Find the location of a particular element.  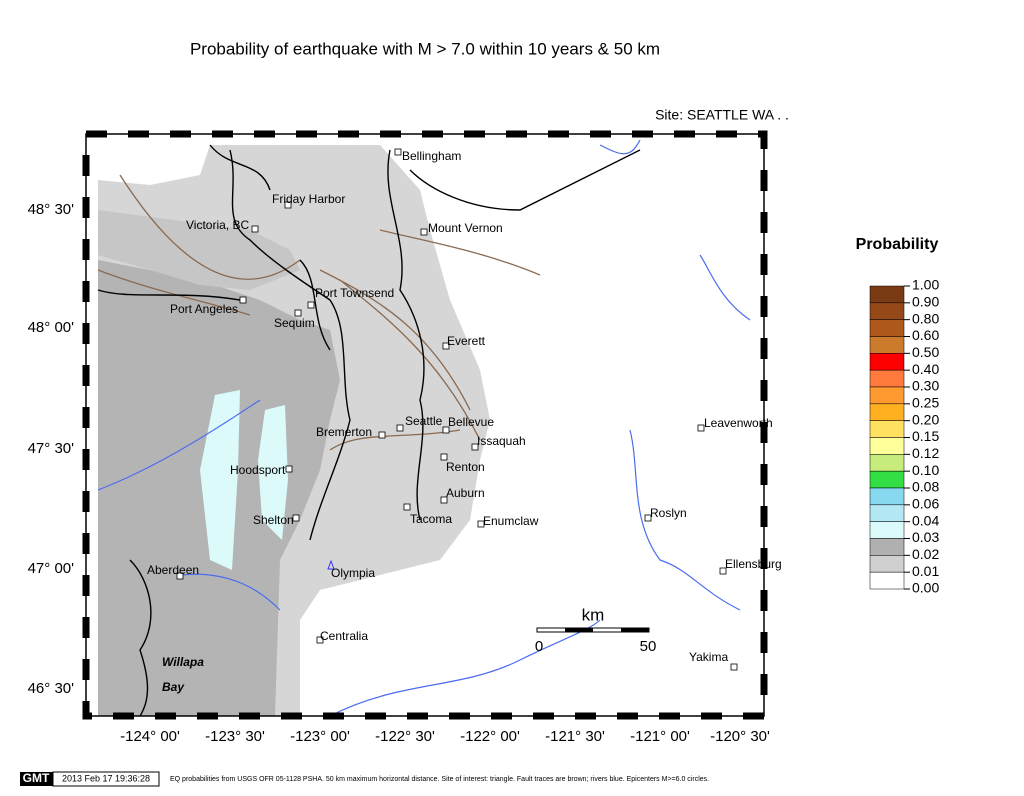

city-label: Port Townsend is located at coordinates (354, 293).